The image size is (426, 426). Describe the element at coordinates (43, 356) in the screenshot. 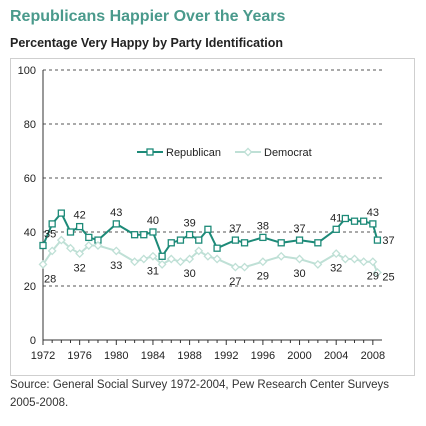

I see `x-tick-label: 1972` at that location.